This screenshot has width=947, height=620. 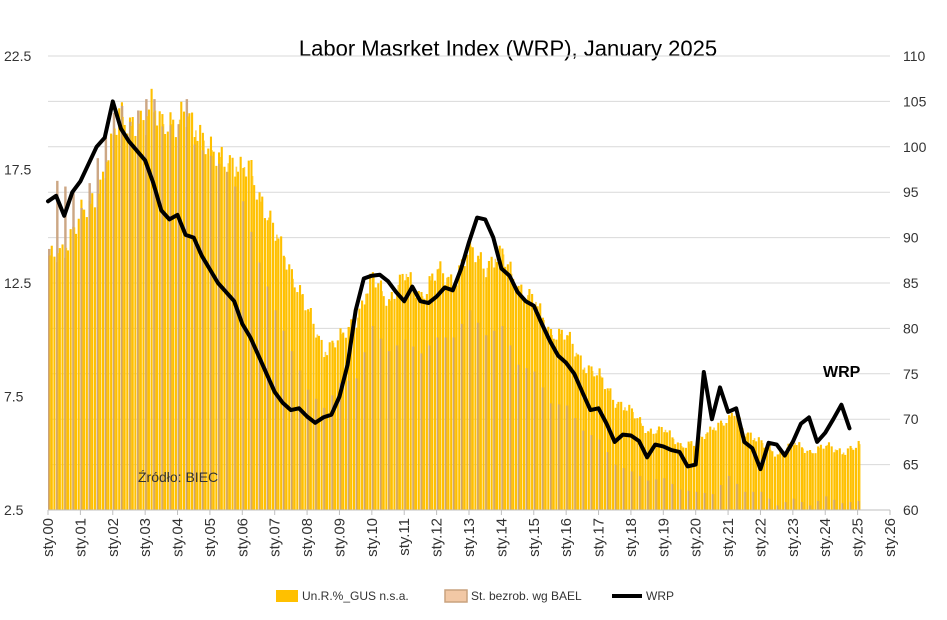 I want to click on left-axis: 2.5 7.5 12.5 17.5 22.5, so click(x=17, y=283).